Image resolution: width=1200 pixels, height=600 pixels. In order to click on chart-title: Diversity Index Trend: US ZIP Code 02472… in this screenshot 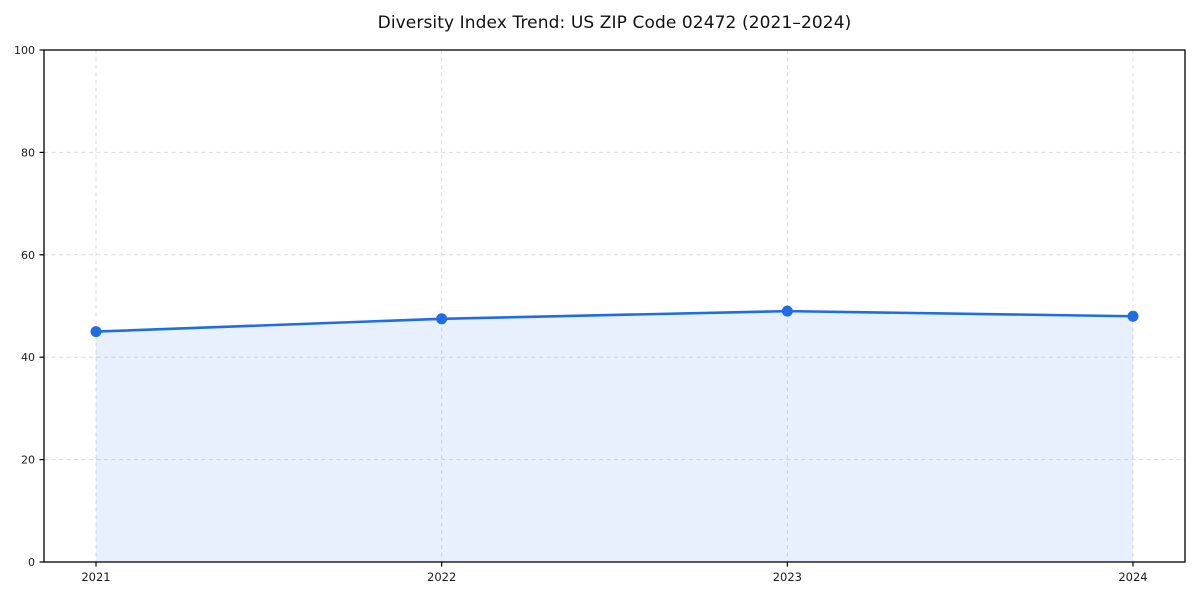, I will do `click(614, 23)`.